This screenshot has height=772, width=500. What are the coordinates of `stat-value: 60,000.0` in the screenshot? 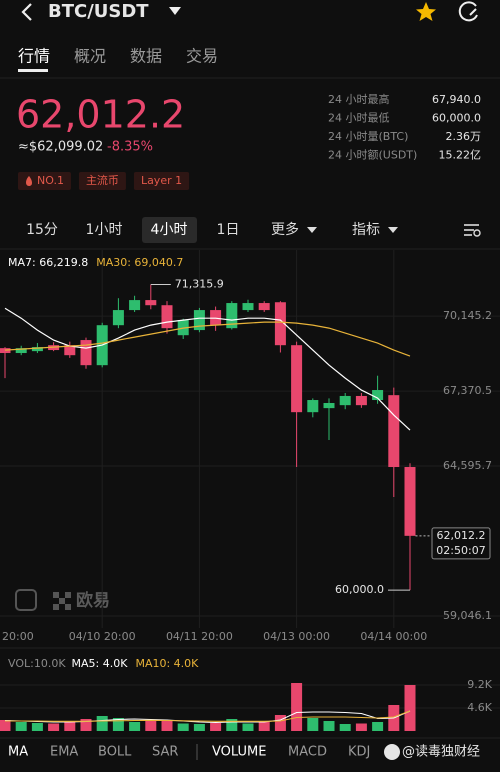 It's located at (456, 118).